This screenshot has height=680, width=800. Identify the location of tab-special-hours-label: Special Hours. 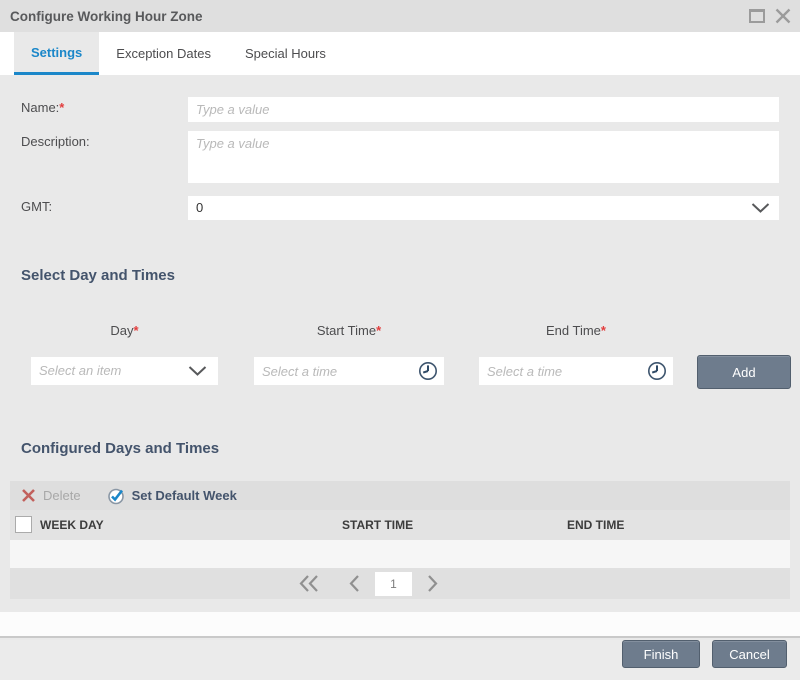
(285, 53).